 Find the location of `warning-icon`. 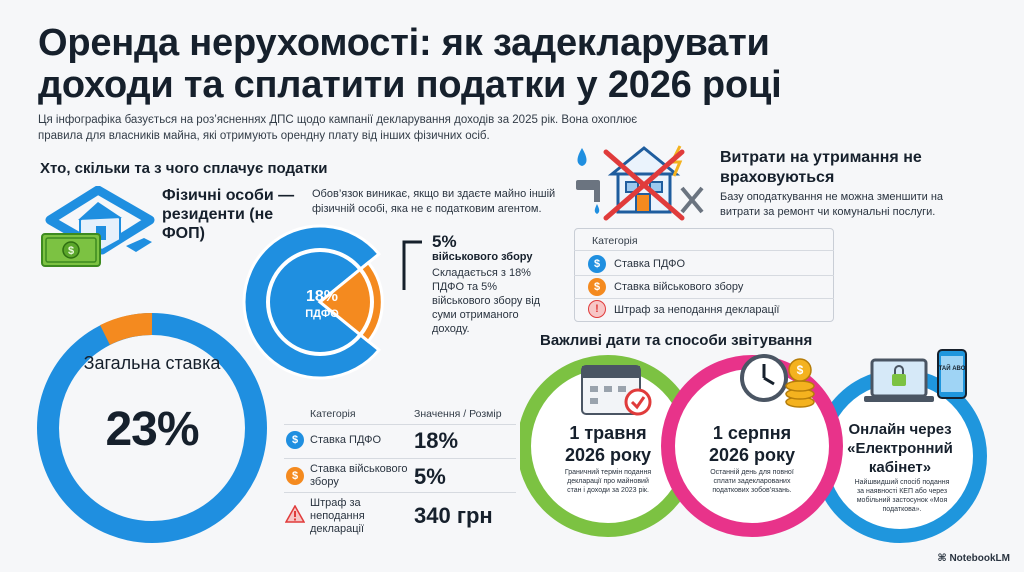

warning-icon is located at coordinates (295, 514).